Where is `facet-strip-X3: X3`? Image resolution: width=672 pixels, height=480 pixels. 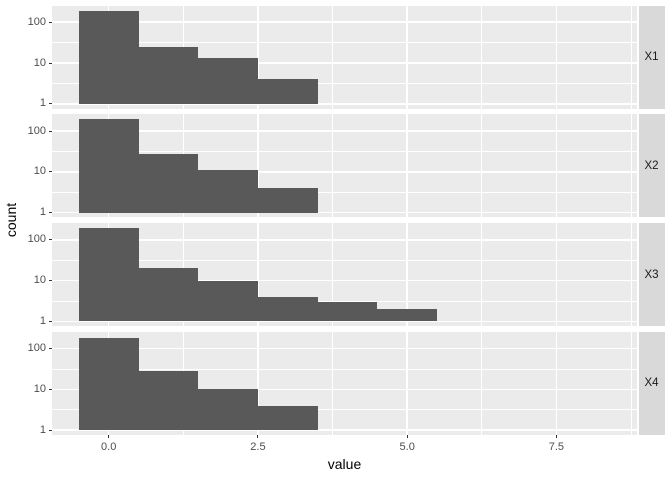 facet-strip-X3: X3 is located at coordinates (651, 275).